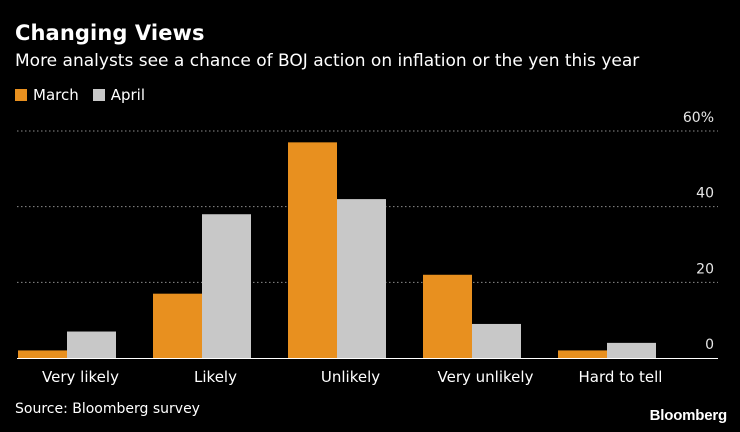 This screenshot has height=432, width=740. Describe the element at coordinates (80, 377) in the screenshot. I see `x-tick-label: Very likely` at that location.